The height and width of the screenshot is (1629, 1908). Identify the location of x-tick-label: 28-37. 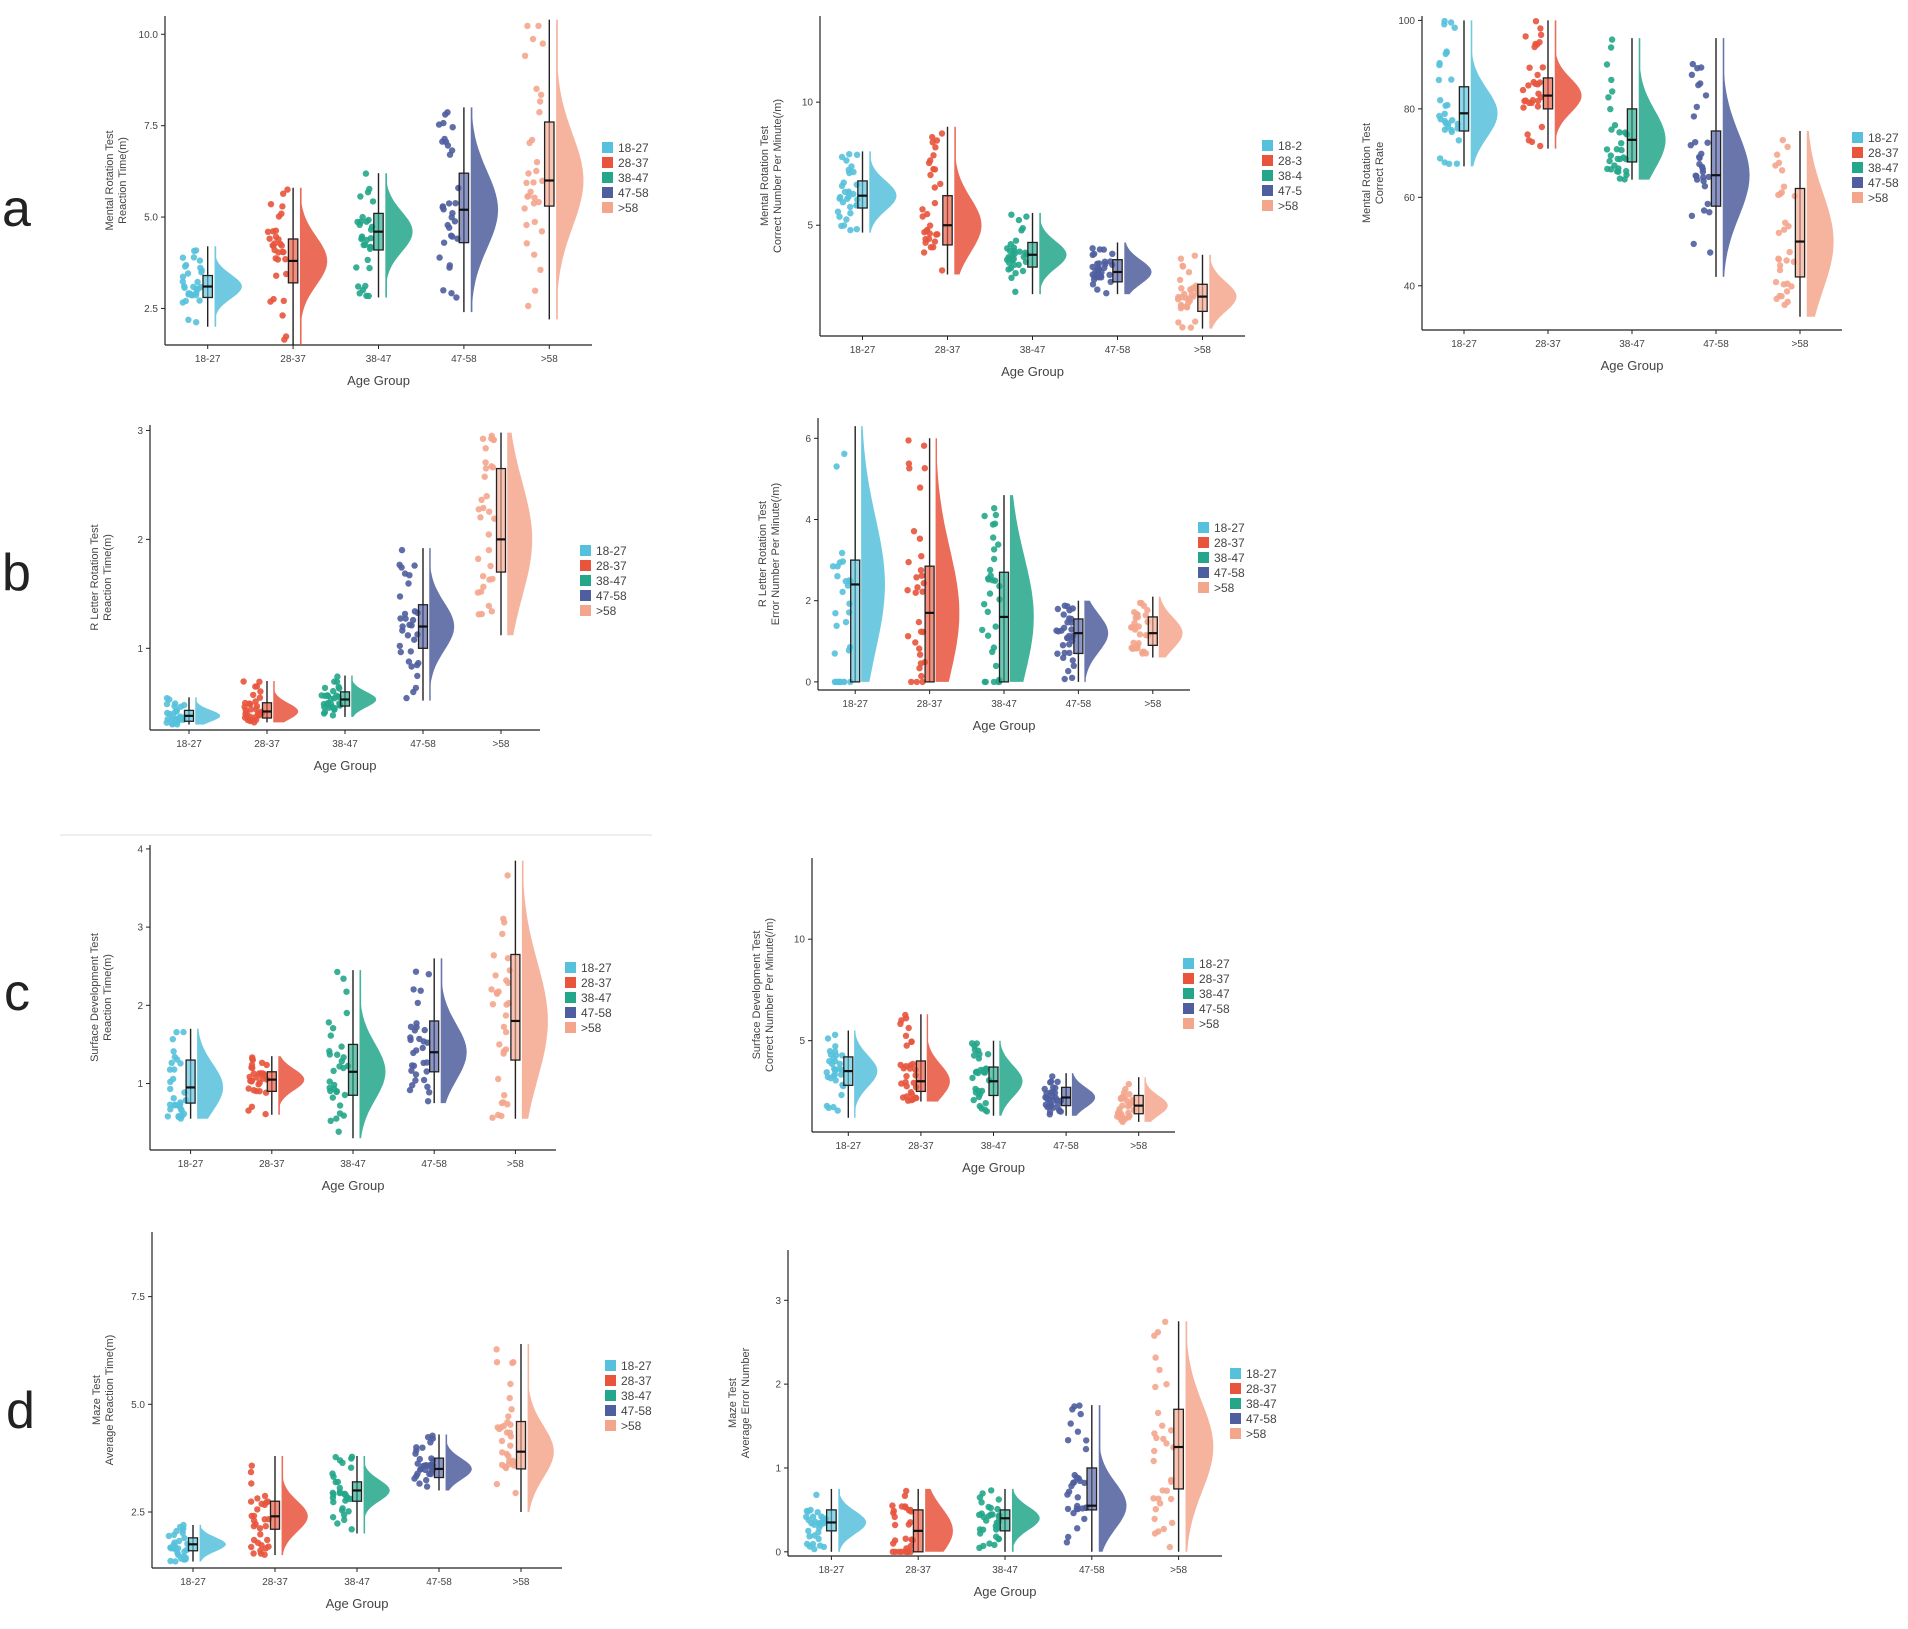
(948, 350).